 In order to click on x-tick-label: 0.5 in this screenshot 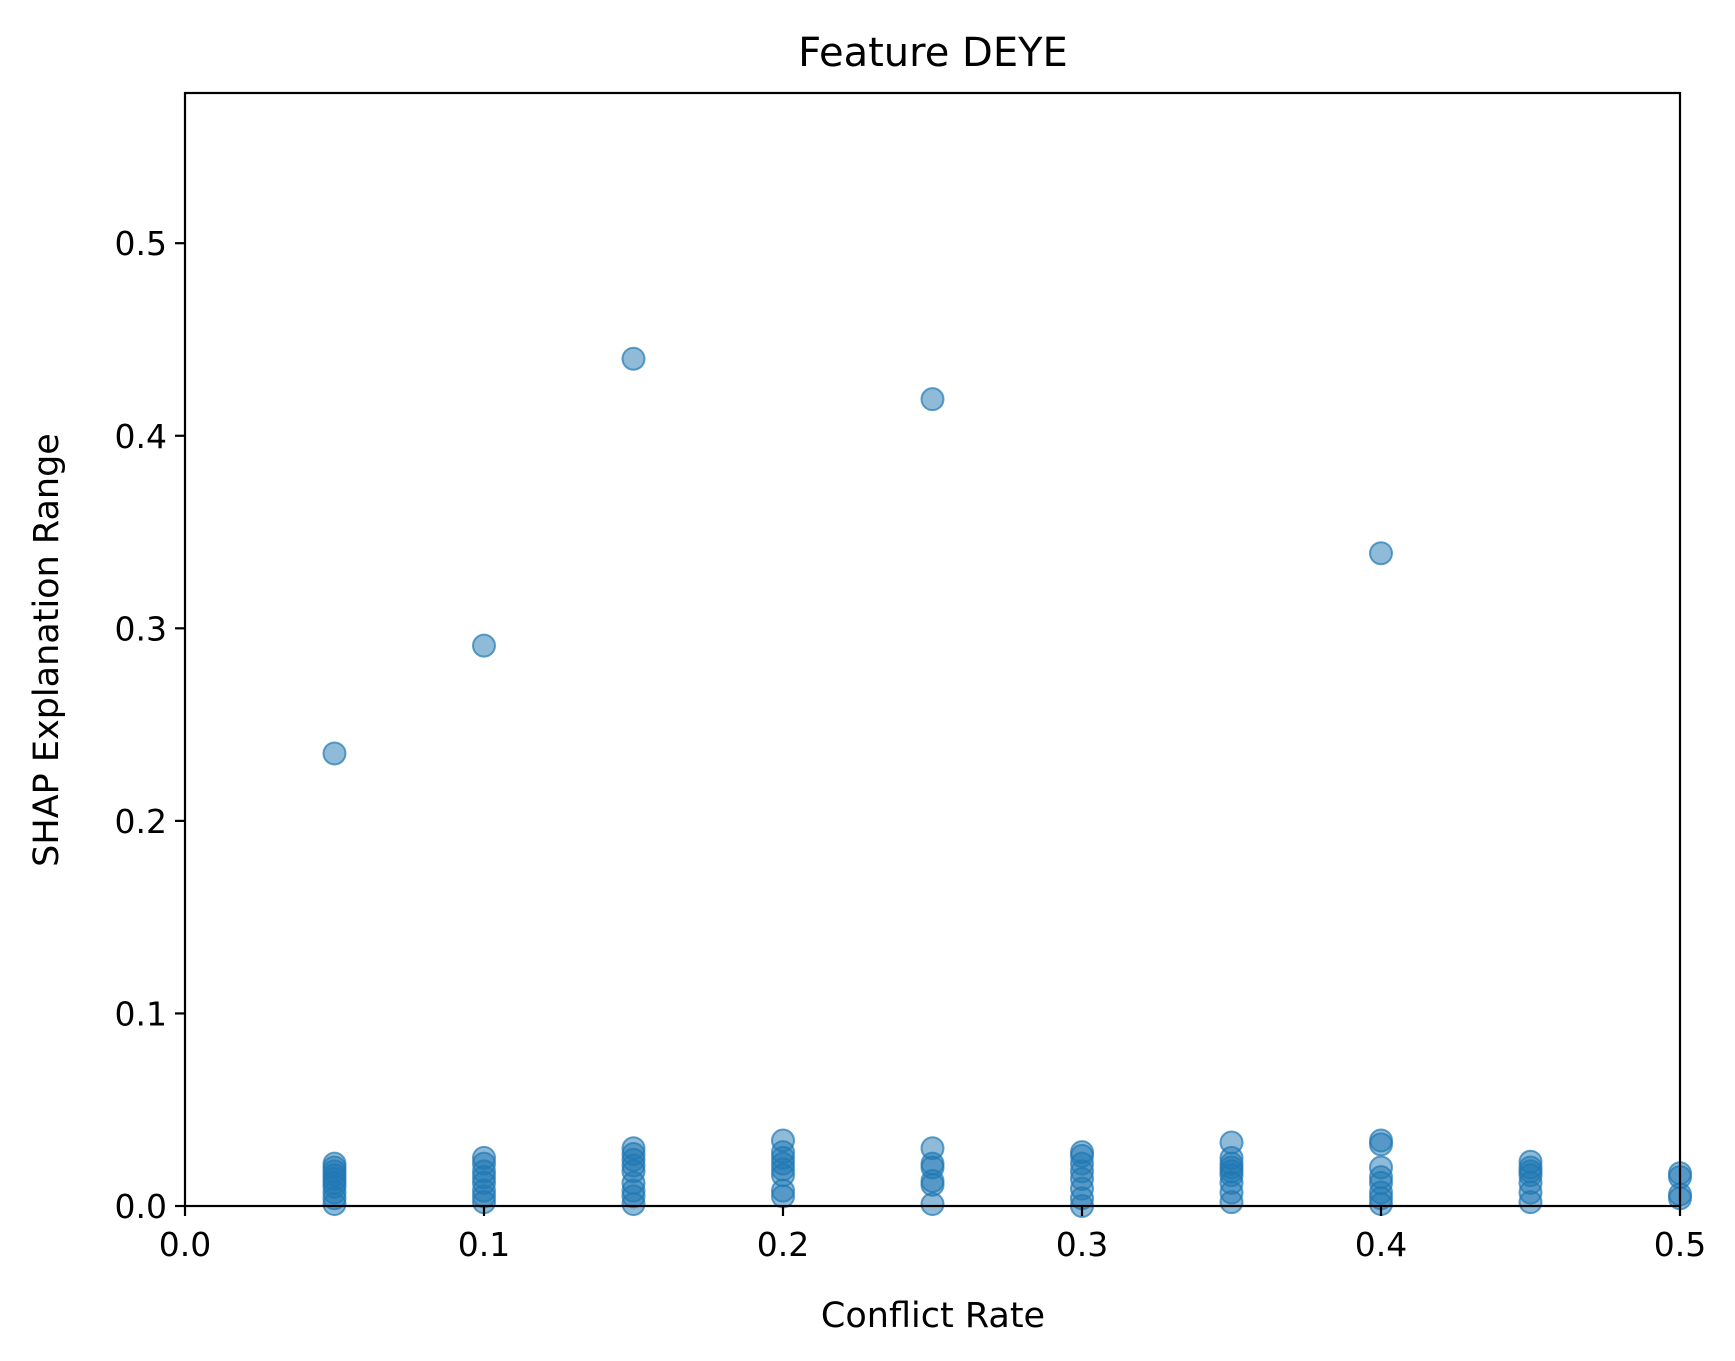, I will do `click(1680, 1244)`.